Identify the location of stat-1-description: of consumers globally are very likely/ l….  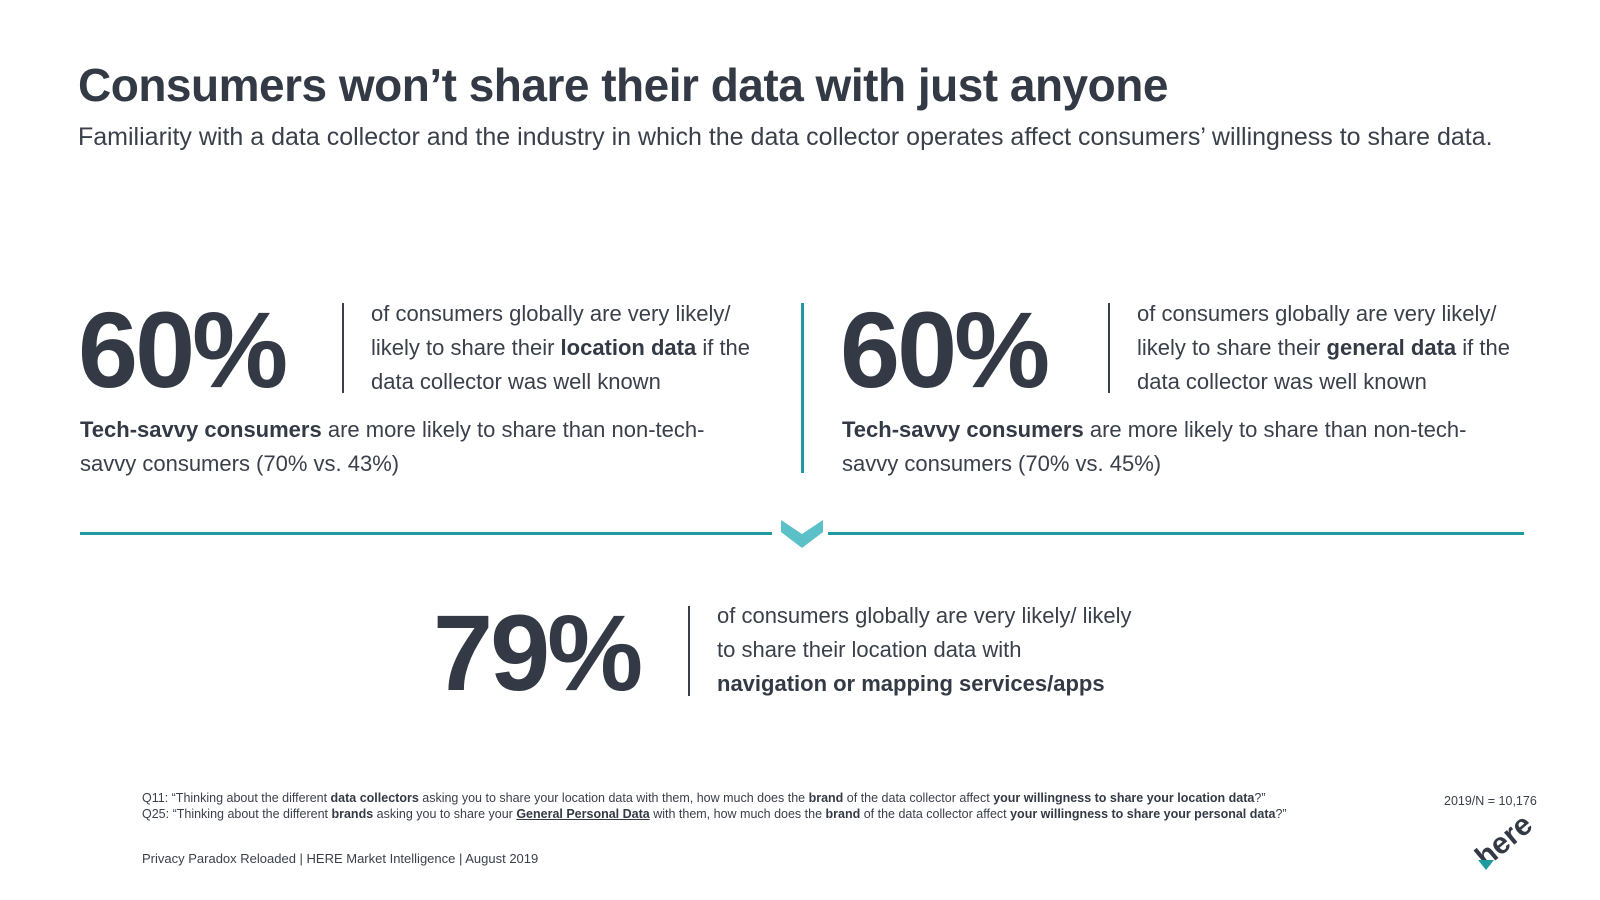
(561, 347).